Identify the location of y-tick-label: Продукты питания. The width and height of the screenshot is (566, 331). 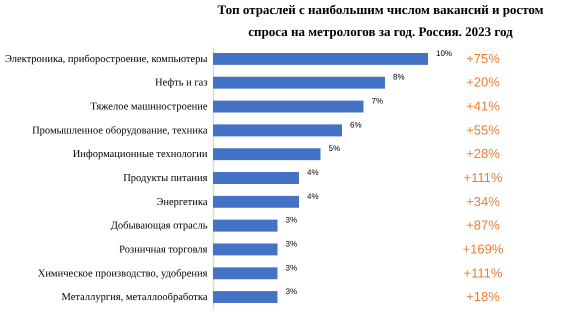
(165, 178).